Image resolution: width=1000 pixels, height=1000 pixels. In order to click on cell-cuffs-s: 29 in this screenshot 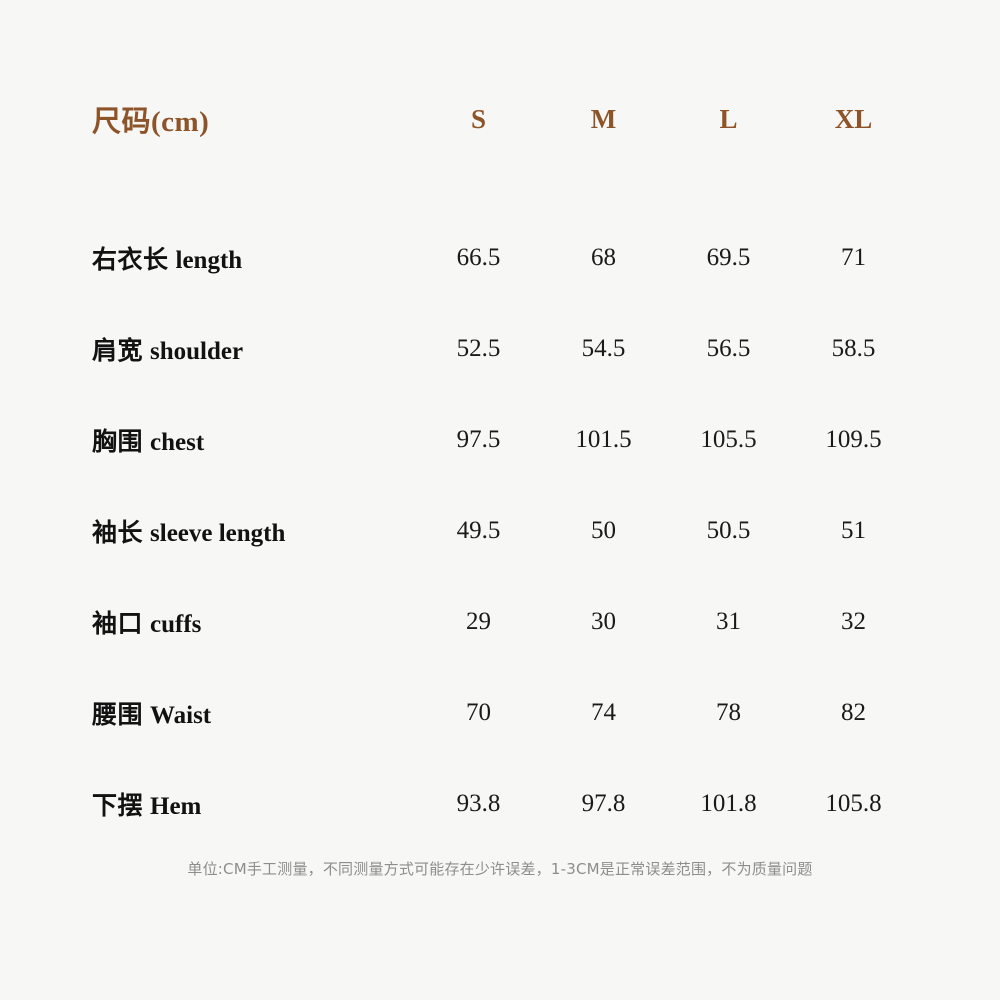, I will do `click(478, 621)`.